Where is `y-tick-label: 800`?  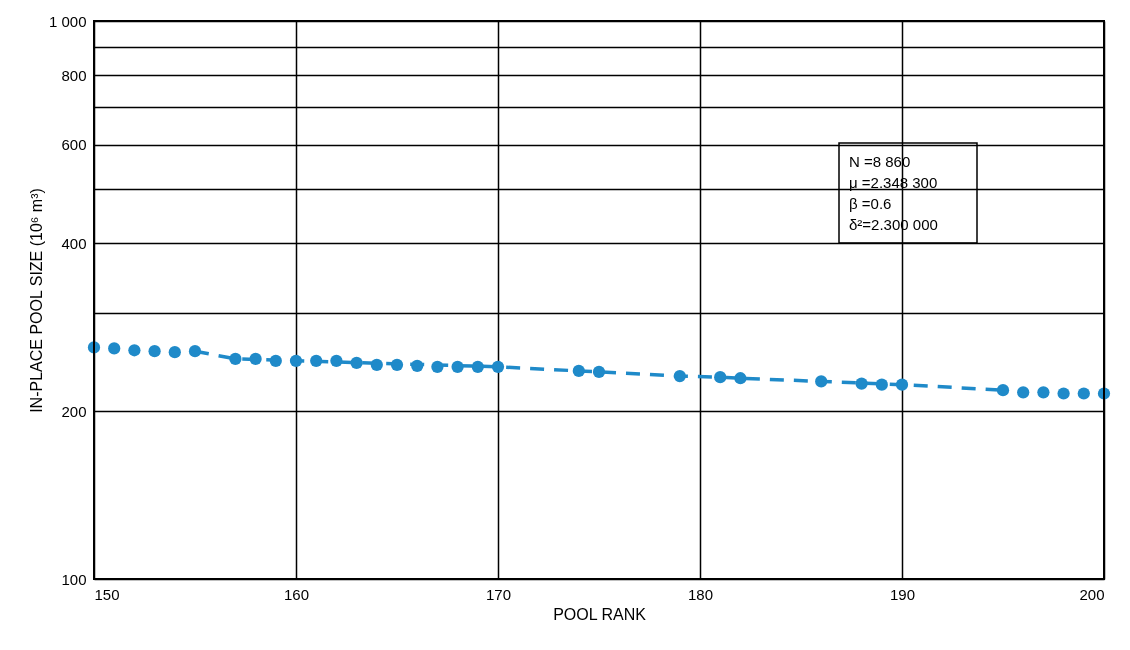 y-tick-label: 800 is located at coordinates (74, 75).